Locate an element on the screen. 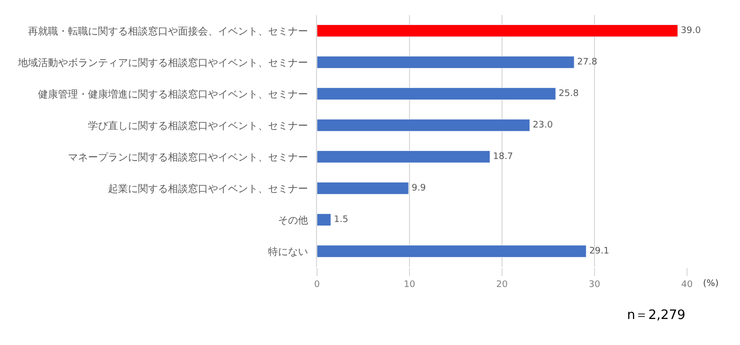 This screenshot has height=345, width=740. y-tick-label: 学び直しに関する相談窓口やイベント、セミナー is located at coordinates (198, 126).